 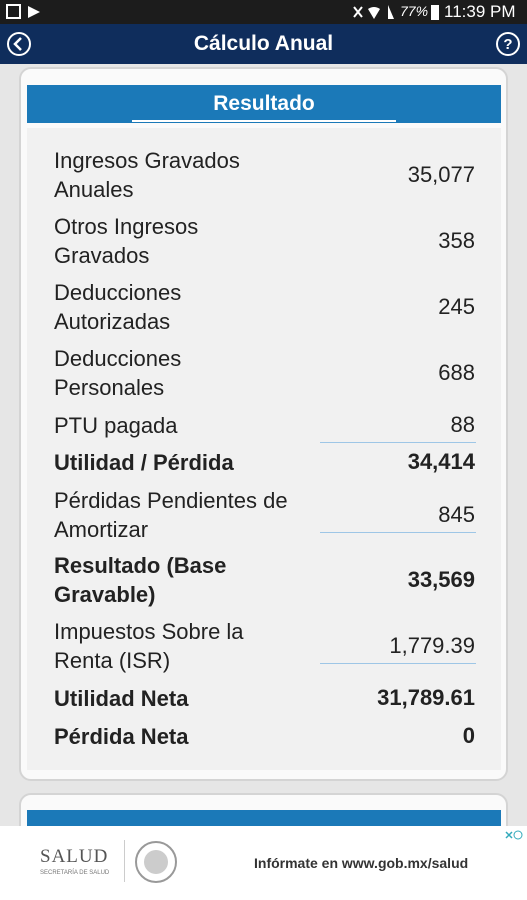 What do you see at coordinates (468, 735) in the screenshot?
I see `row-value: 0` at bounding box center [468, 735].